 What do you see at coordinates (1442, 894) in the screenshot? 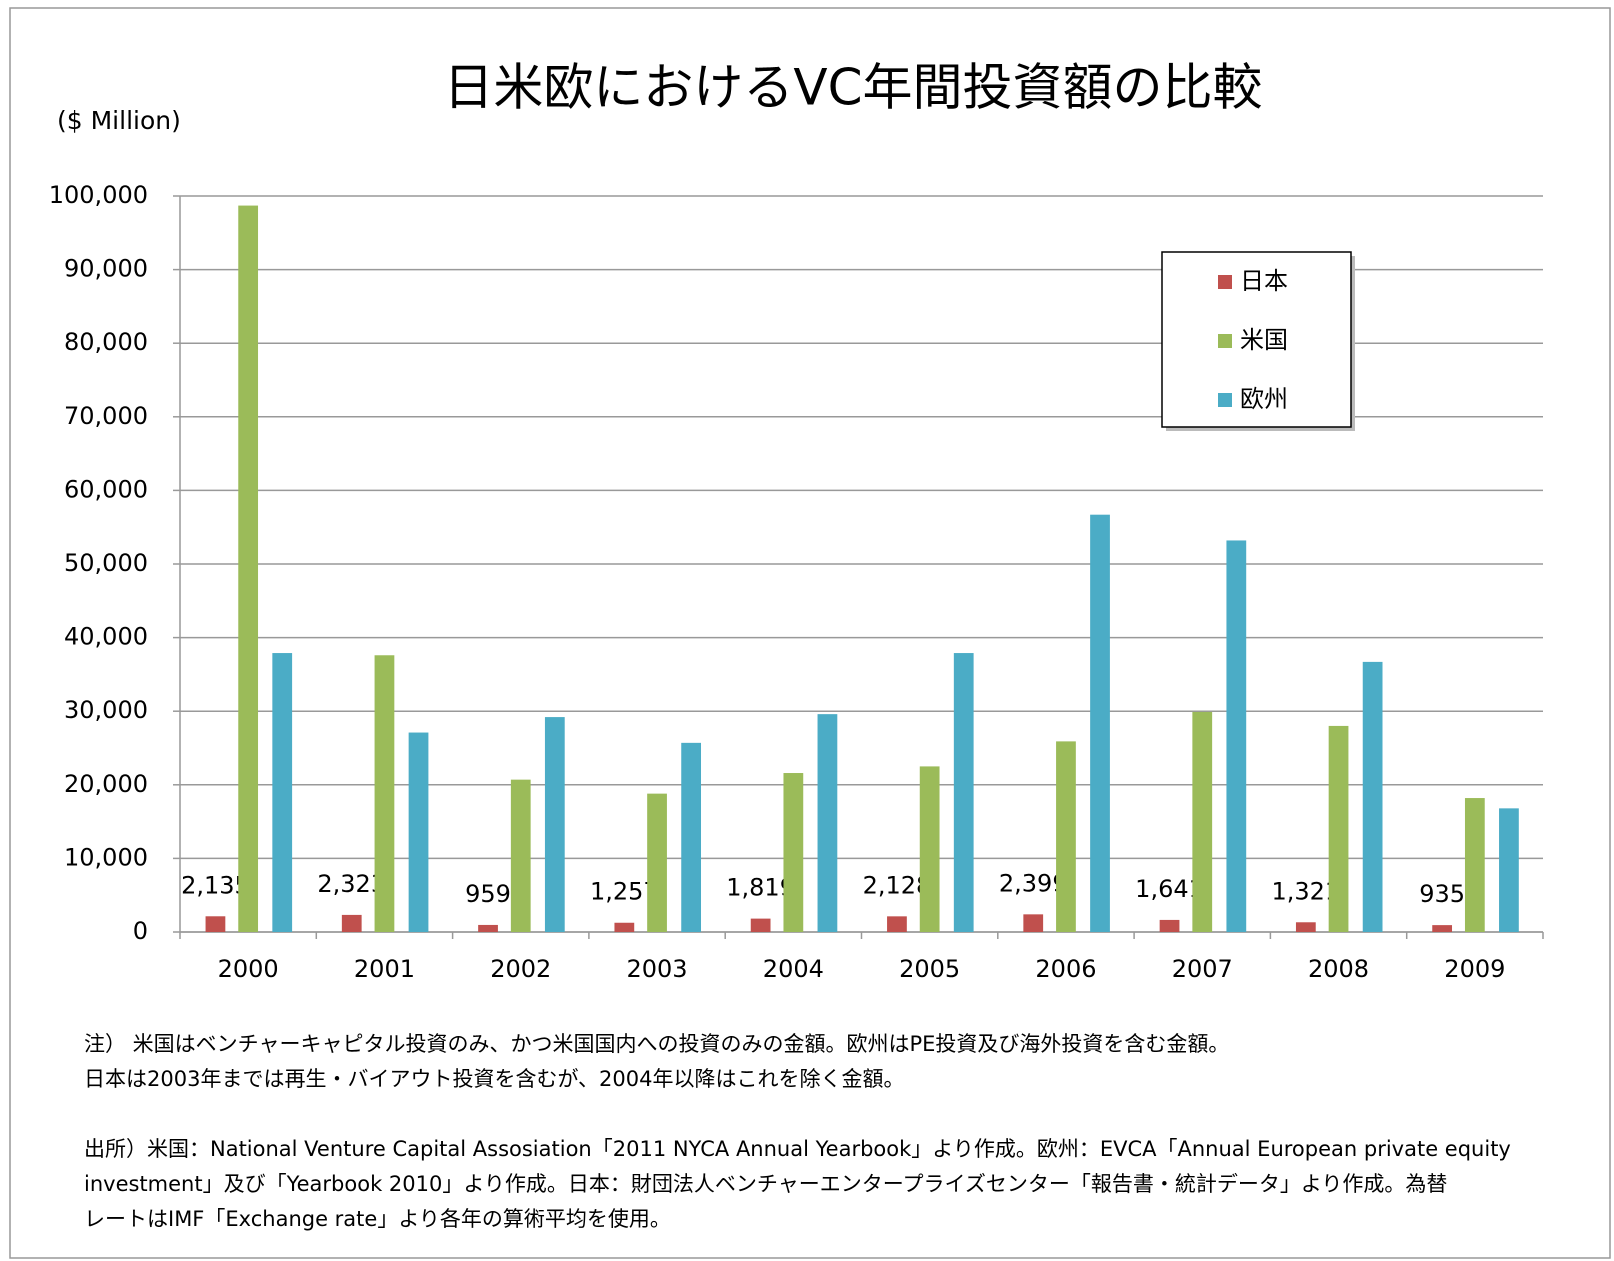
I see `data-label: 935` at bounding box center [1442, 894].